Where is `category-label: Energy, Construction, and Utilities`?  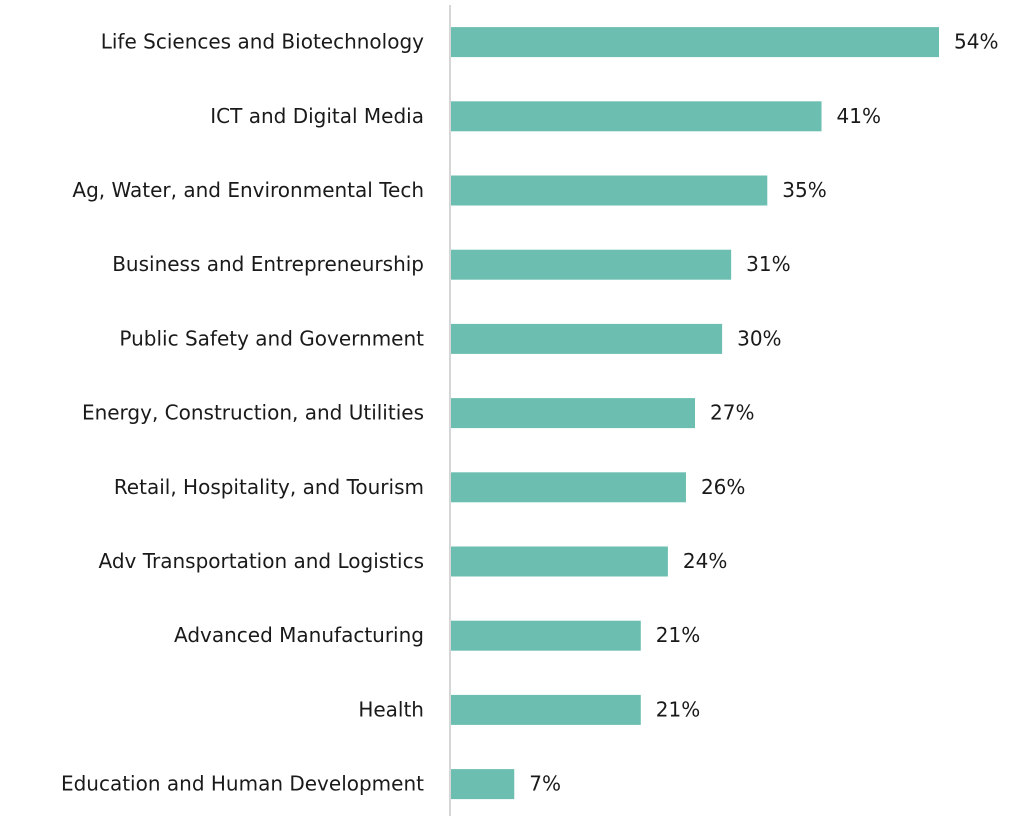
category-label: Energy, Construction, and Utilities is located at coordinates (253, 413).